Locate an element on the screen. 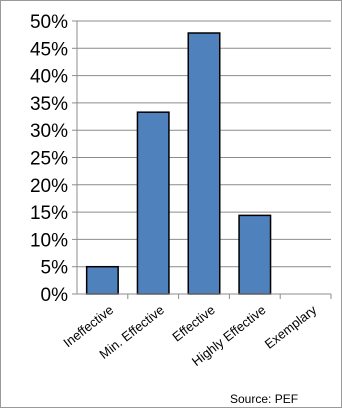 This screenshot has width=342, height=408. bar-effective is located at coordinates (204, 163).